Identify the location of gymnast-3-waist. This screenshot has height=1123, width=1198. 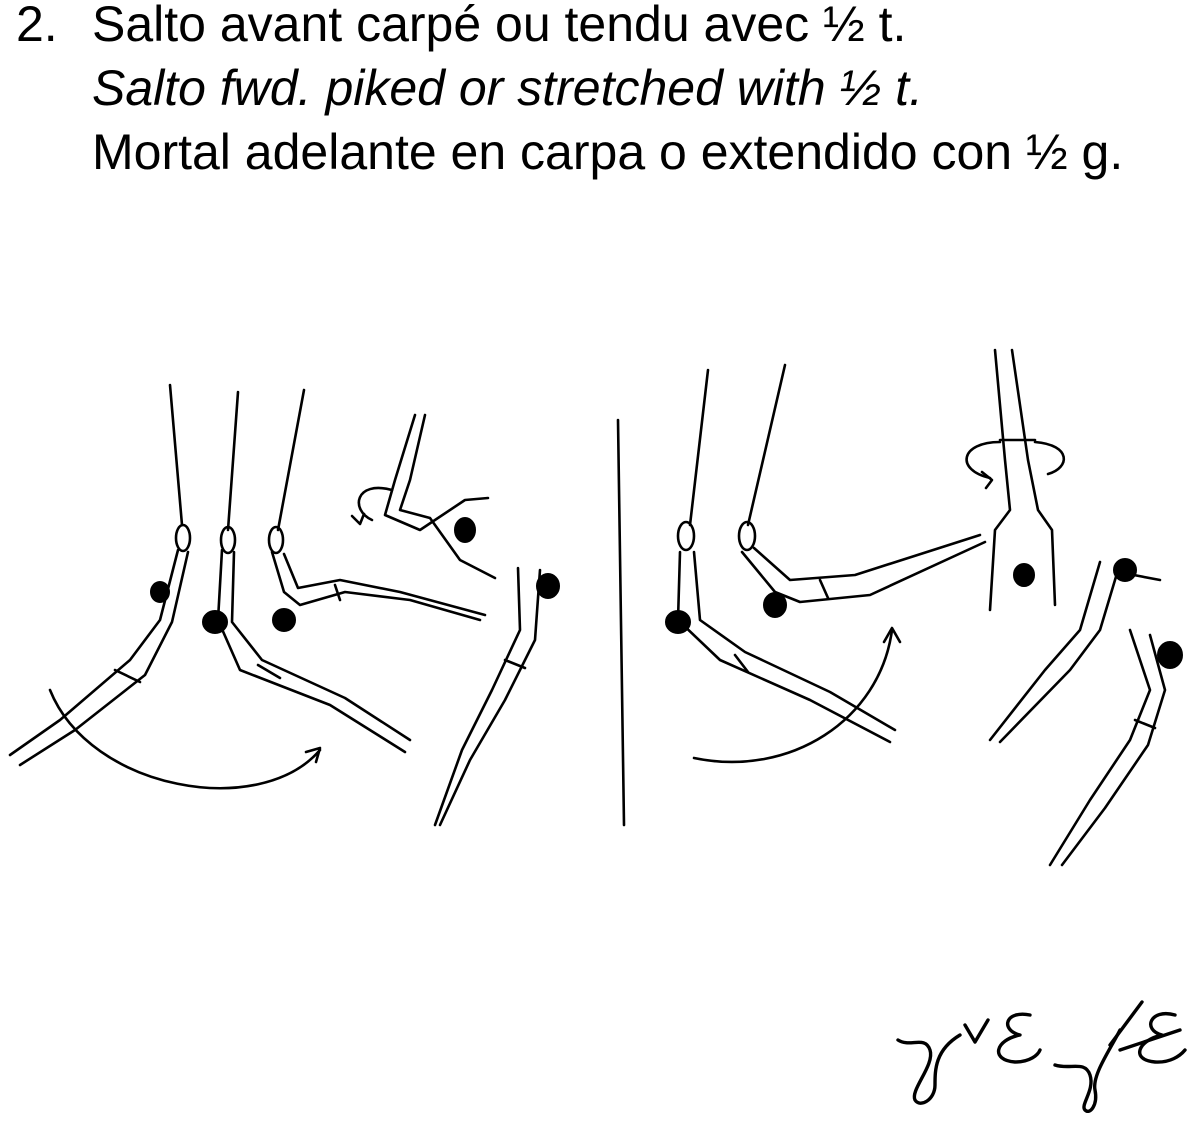
(337, 592).